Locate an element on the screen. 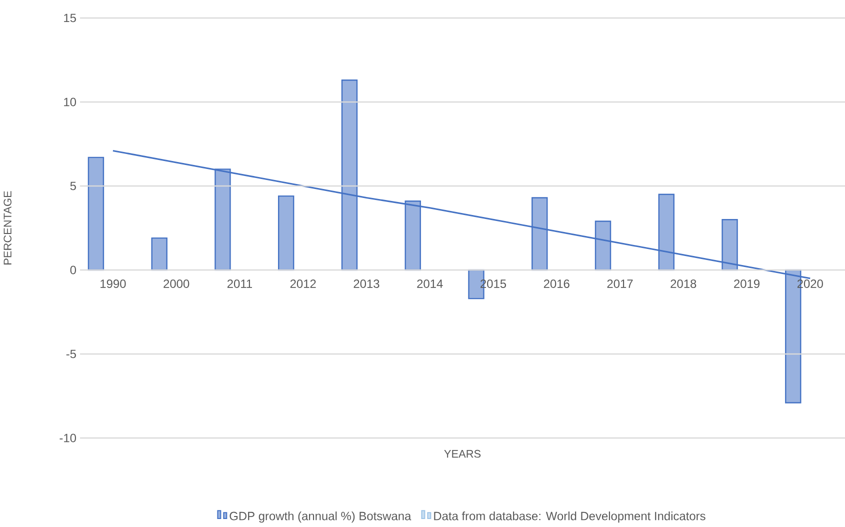 The width and height of the screenshot is (845, 527). x-tick-label: 2014 is located at coordinates (430, 284).